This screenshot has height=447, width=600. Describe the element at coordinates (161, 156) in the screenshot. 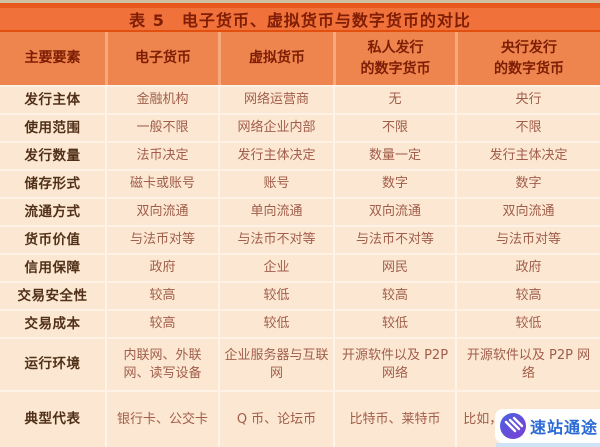

I see `table-cell: 法币决定` at that location.